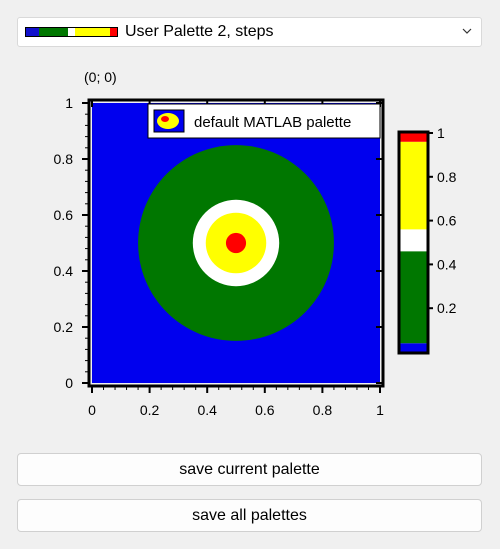 The width and height of the screenshot is (500, 549). What do you see at coordinates (447, 221) in the screenshot?
I see `colorbar-tick-label: 0.6` at bounding box center [447, 221].